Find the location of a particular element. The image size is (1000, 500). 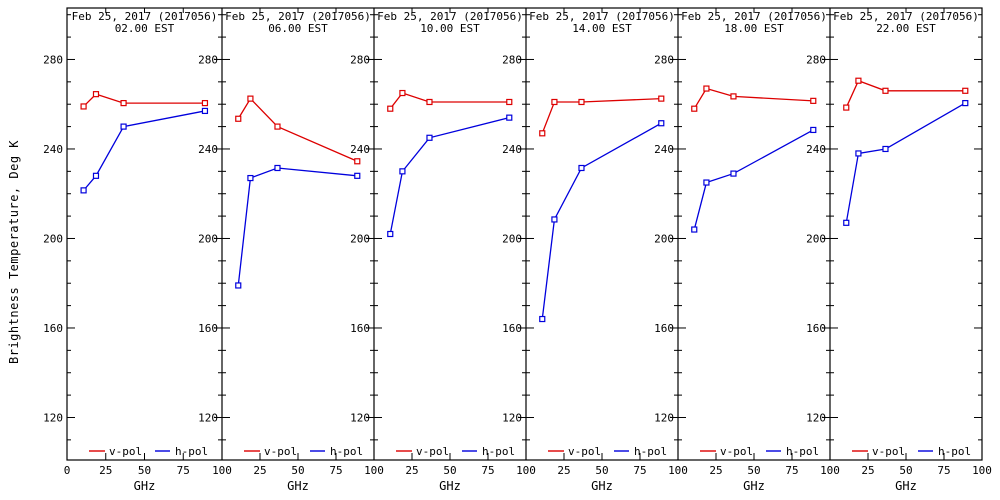

panel-subtitle: 06.00 EST is located at coordinates (298, 28).